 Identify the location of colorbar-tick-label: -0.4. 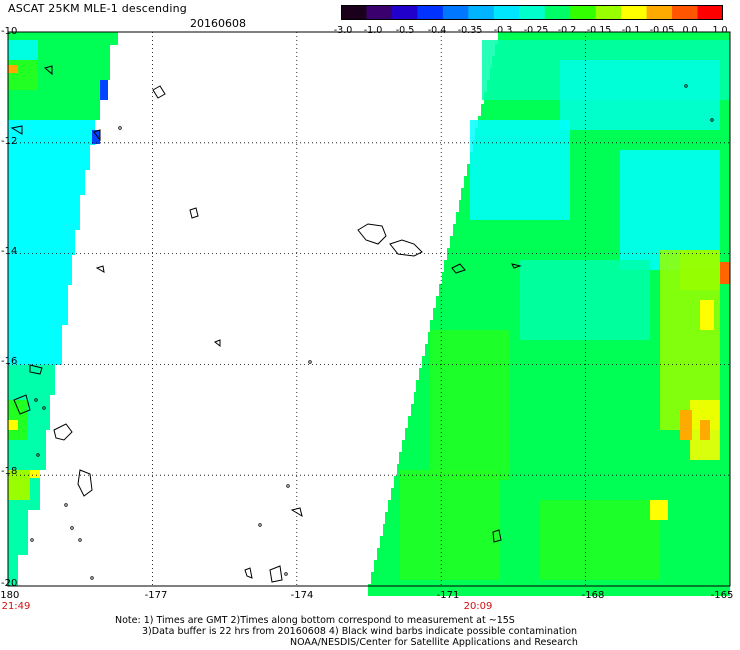
(437, 30).